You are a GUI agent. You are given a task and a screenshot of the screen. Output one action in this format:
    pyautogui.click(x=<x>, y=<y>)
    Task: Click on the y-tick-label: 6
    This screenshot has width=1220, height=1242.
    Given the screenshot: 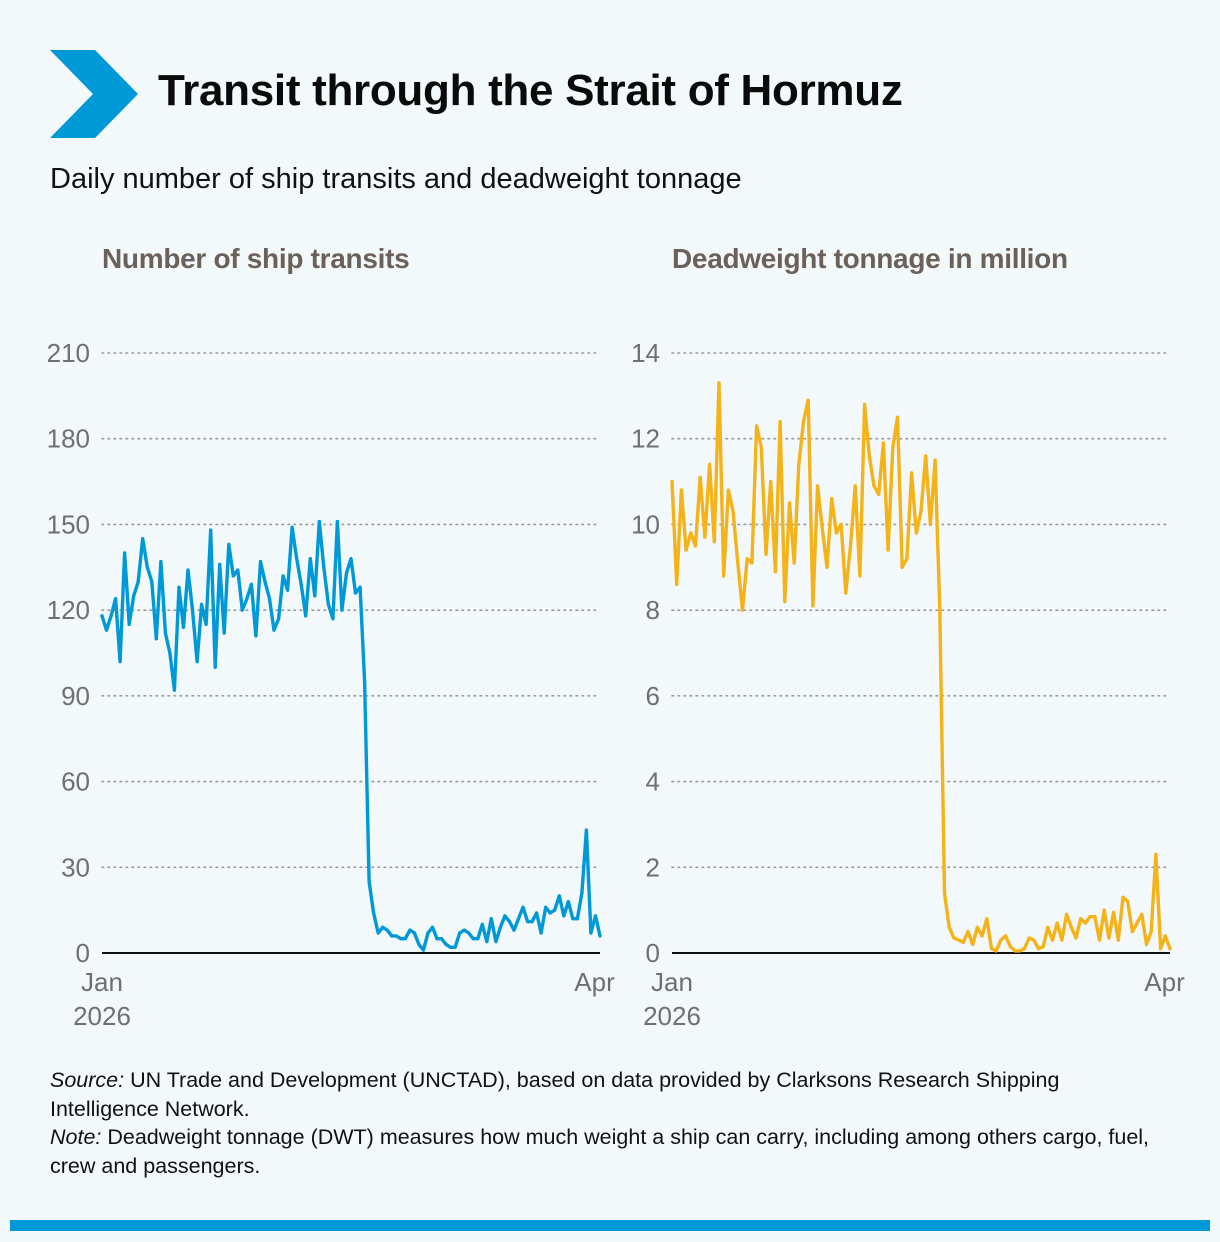 What is the action you would take?
    pyautogui.click(x=653, y=696)
    